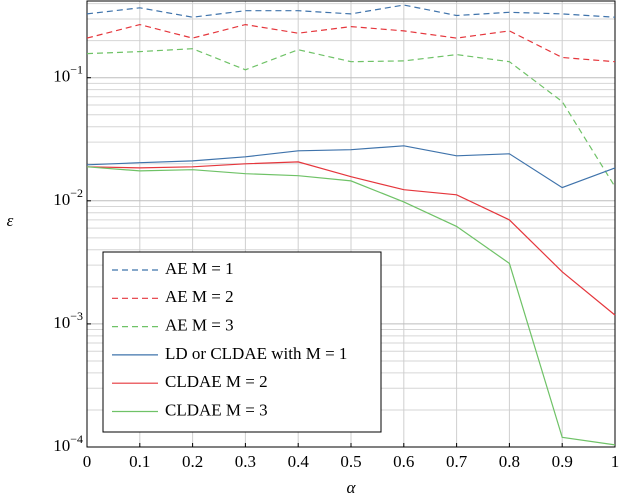 The image size is (622, 496). What do you see at coordinates (199, 268) in the screenshot?
I see `legend-label: AE M = 1` at bounding box center [199, 268].